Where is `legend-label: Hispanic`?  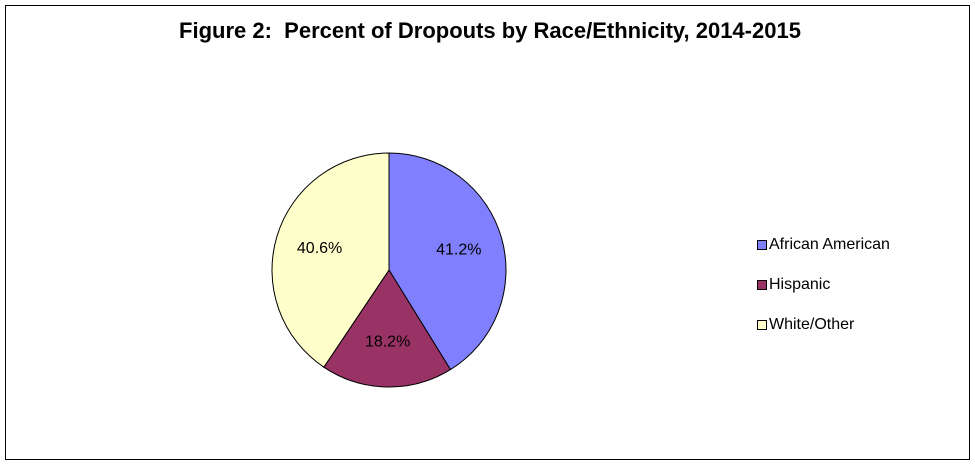
legend-label: Hispanic is located at coordinates (799, 284).